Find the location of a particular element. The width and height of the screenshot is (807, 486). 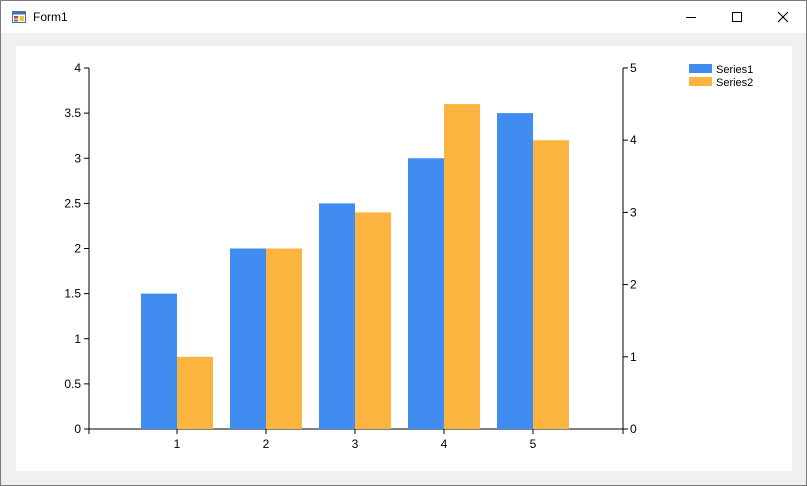

legend-label-series1: Series1 is located at coordinates (734, 70).